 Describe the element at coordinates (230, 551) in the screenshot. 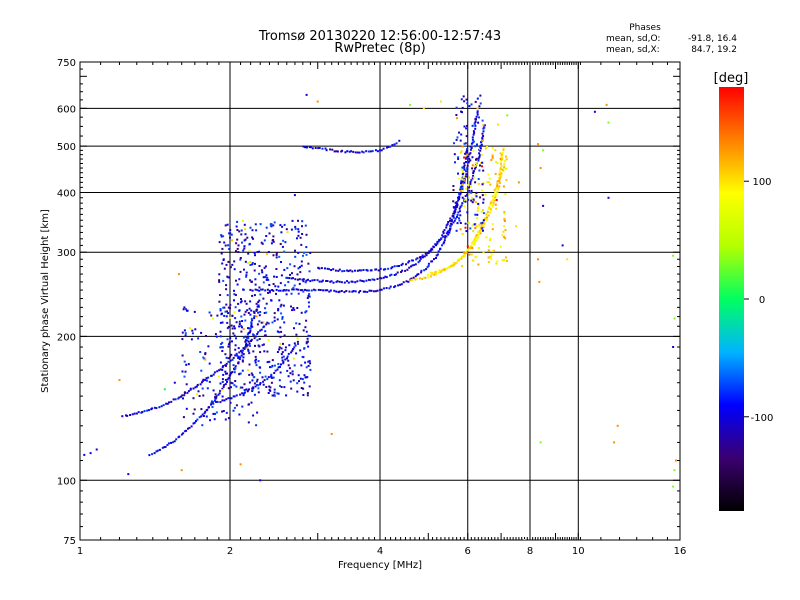

I see `x-tick-label: 2` at that location.